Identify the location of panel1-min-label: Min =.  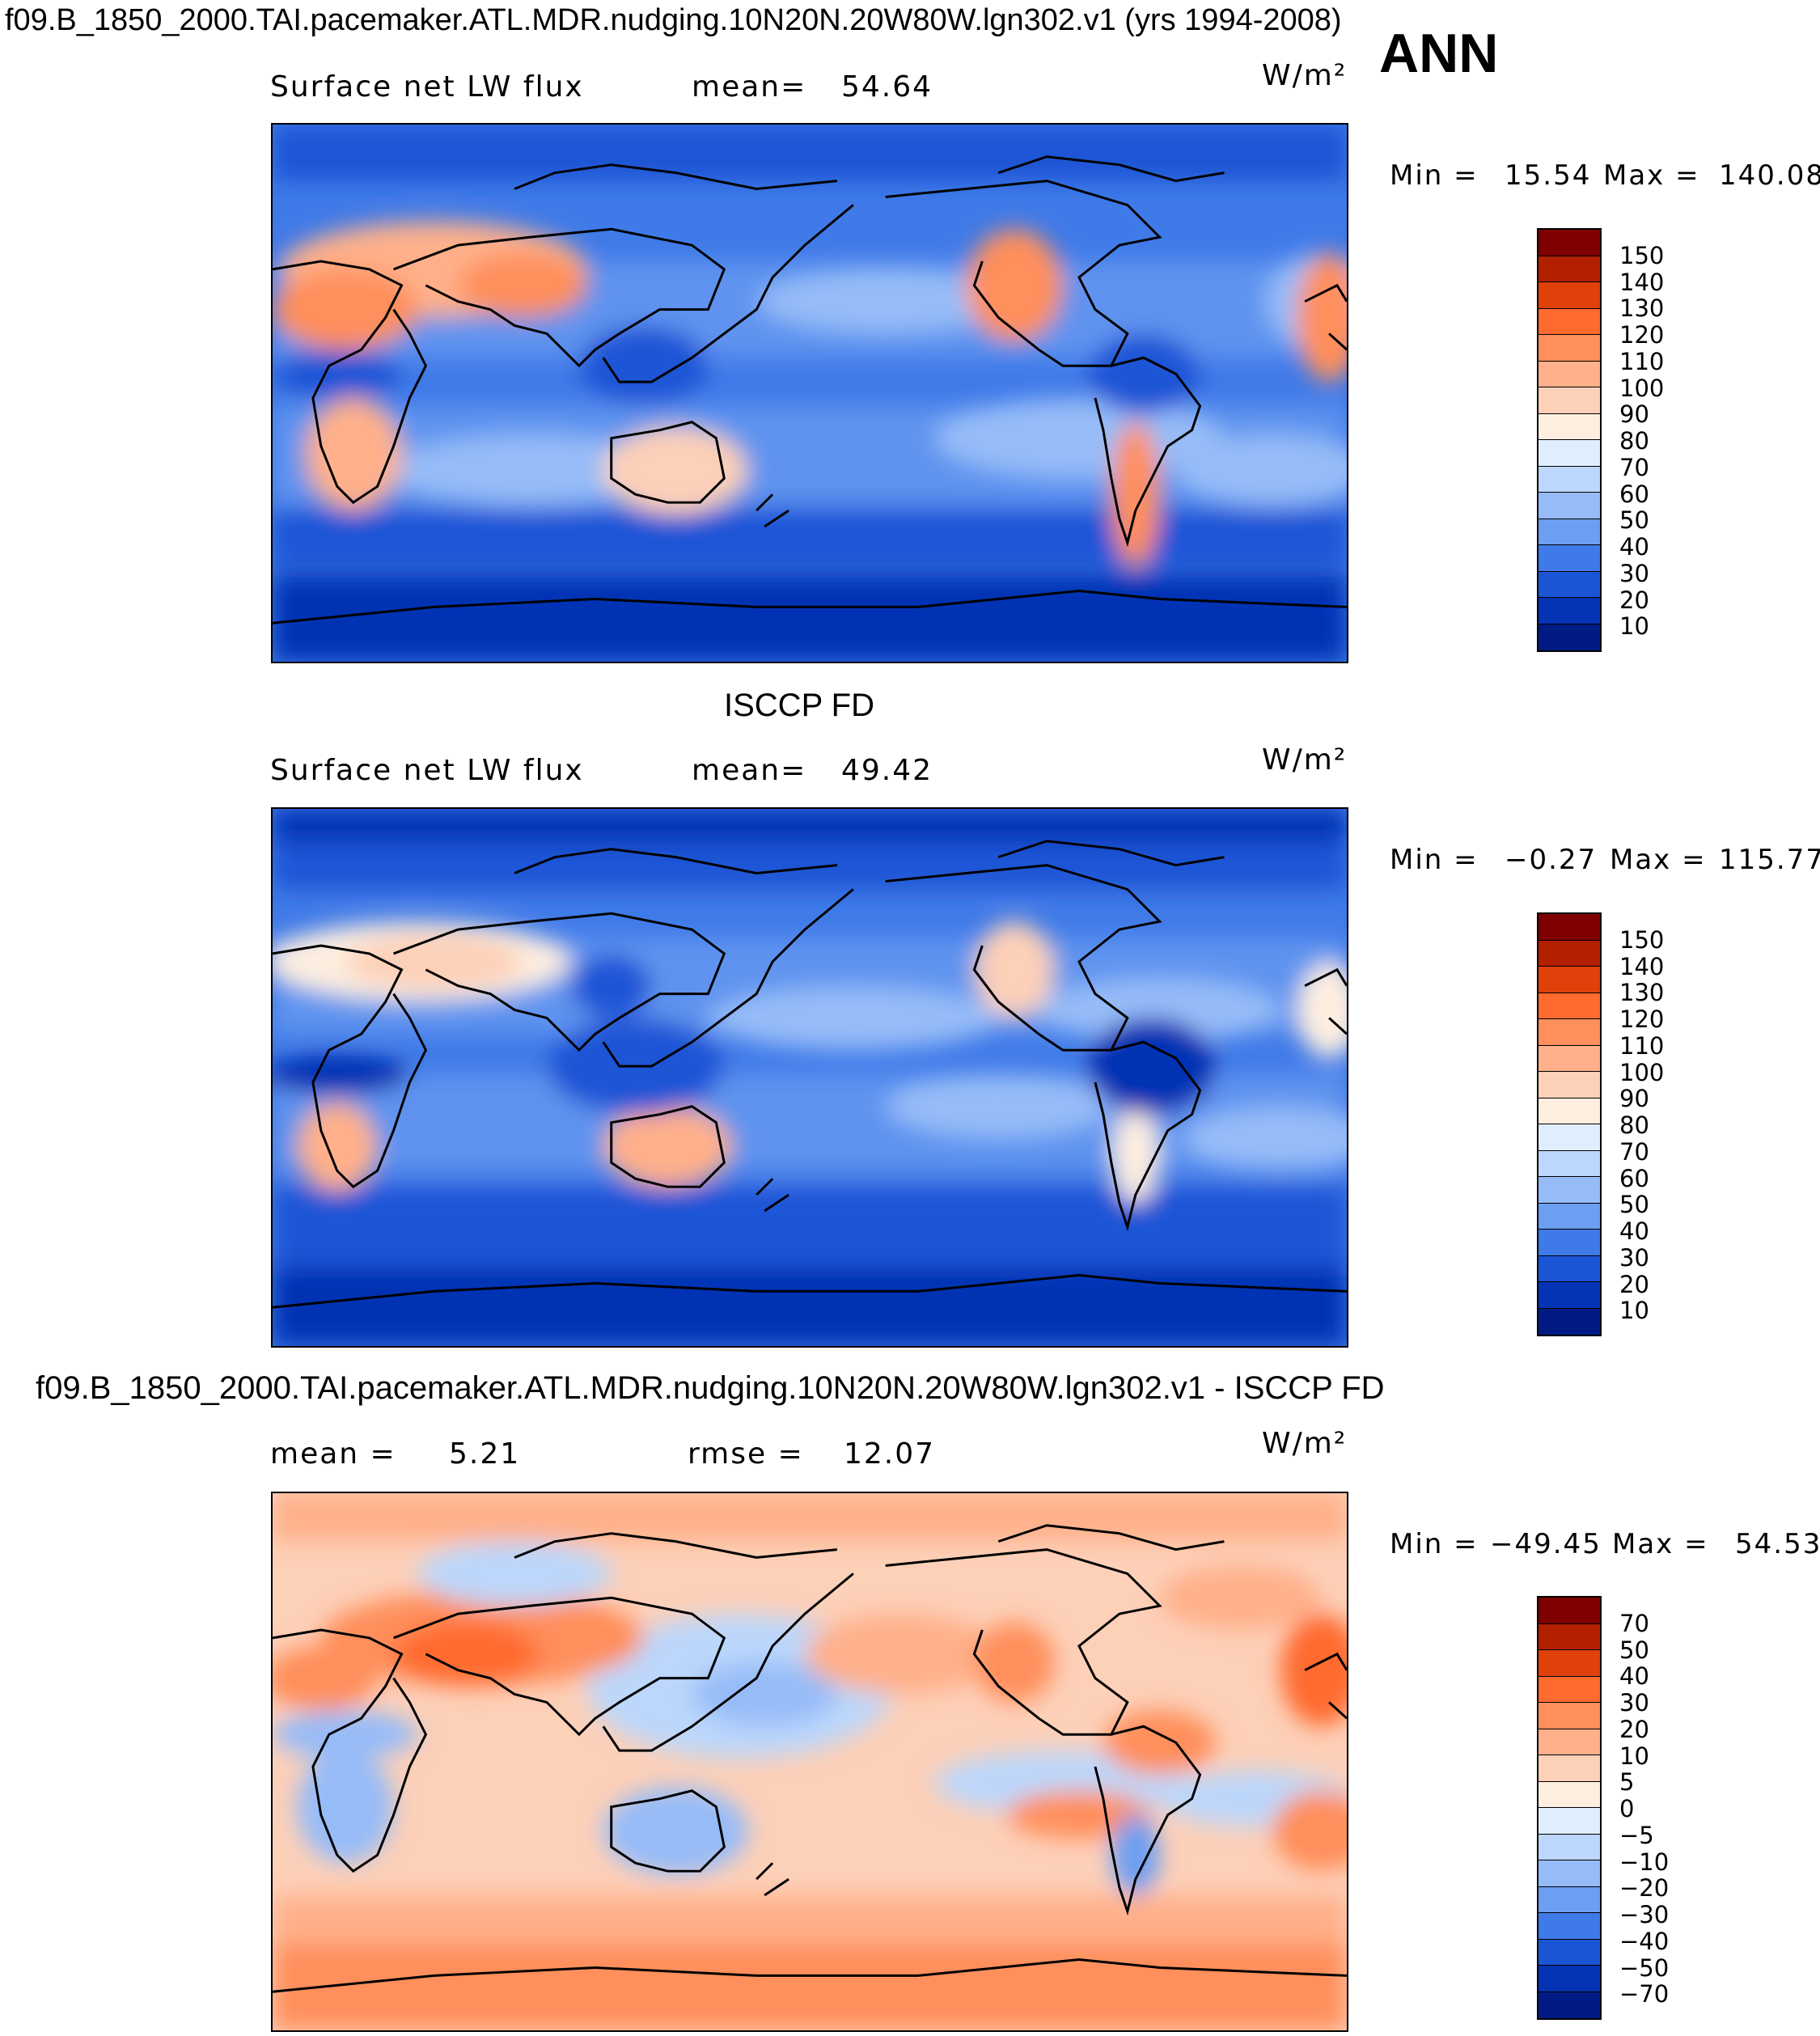
(1434, 175).